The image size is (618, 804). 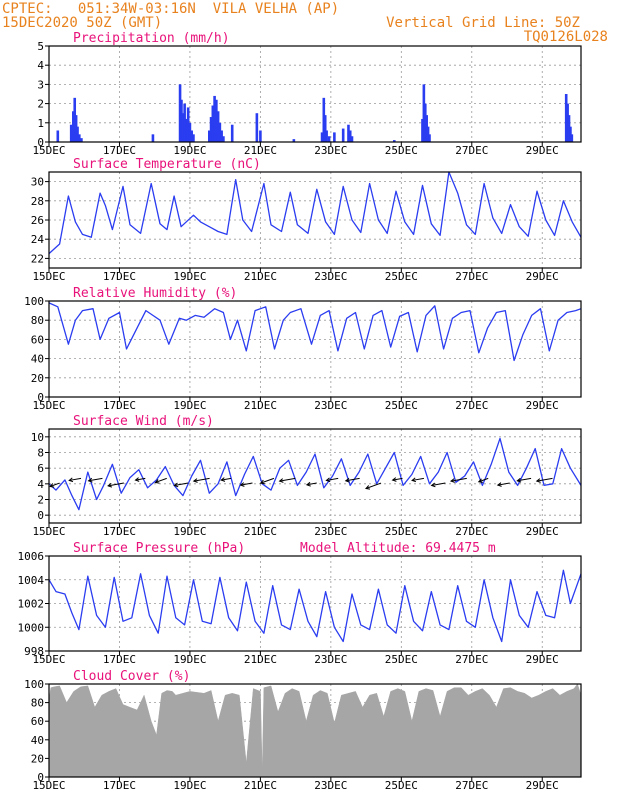 What do you see at coordinates (542, 785) in the screenshot?
I see `cloud-cover-xtick-label: 29DEC` at bounding box center [542, 785].